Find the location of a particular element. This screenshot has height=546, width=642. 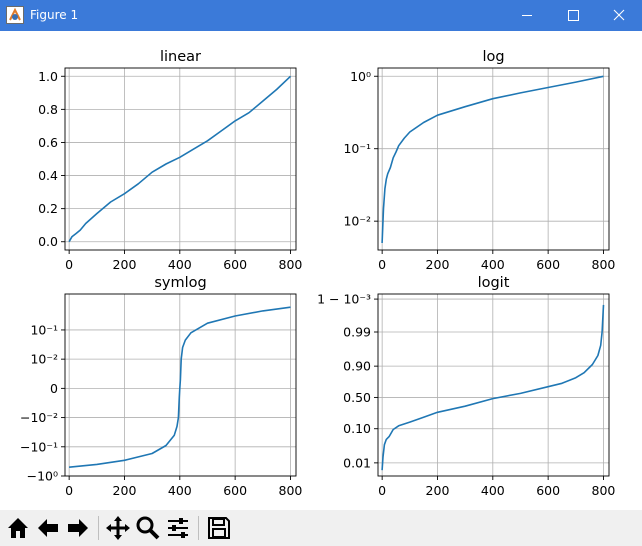

window-title: Figure 1 is located at coordinates (54, 15).